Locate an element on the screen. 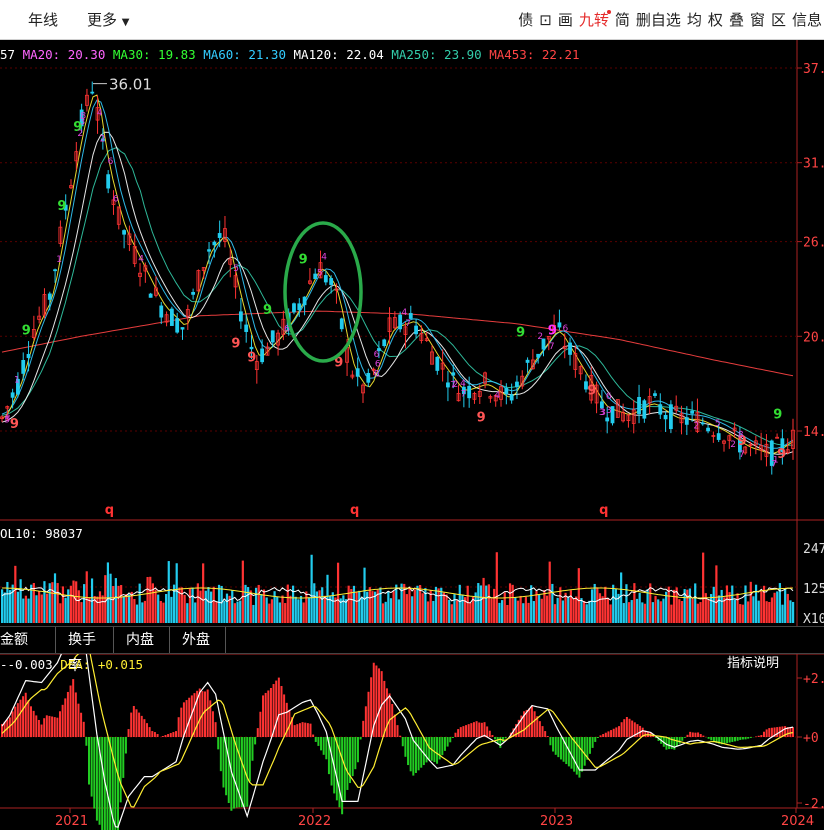 The height and width of the screenshot is (830, 824). count-digit: 2 is located at coordinates (455, 385).